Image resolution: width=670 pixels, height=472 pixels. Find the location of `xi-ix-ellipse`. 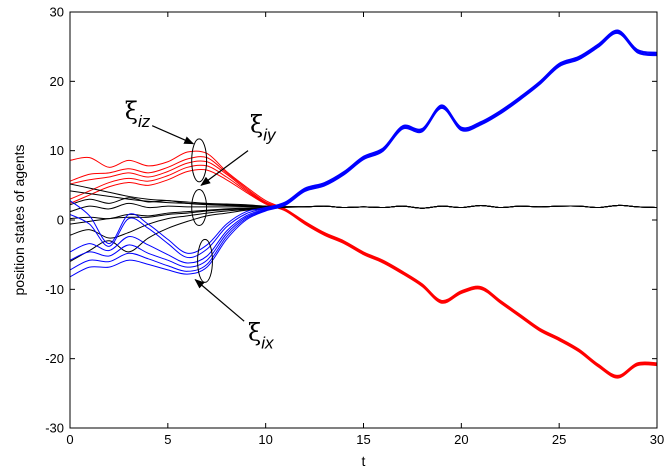

xi-ix-ellipse is located at coordinates (205, 260).